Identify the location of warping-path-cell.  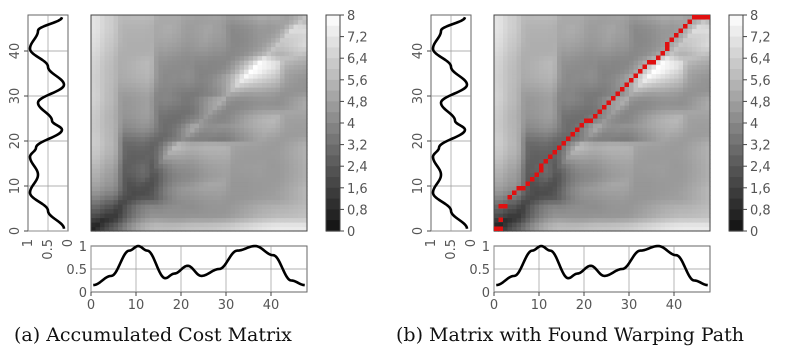
(523, 188).